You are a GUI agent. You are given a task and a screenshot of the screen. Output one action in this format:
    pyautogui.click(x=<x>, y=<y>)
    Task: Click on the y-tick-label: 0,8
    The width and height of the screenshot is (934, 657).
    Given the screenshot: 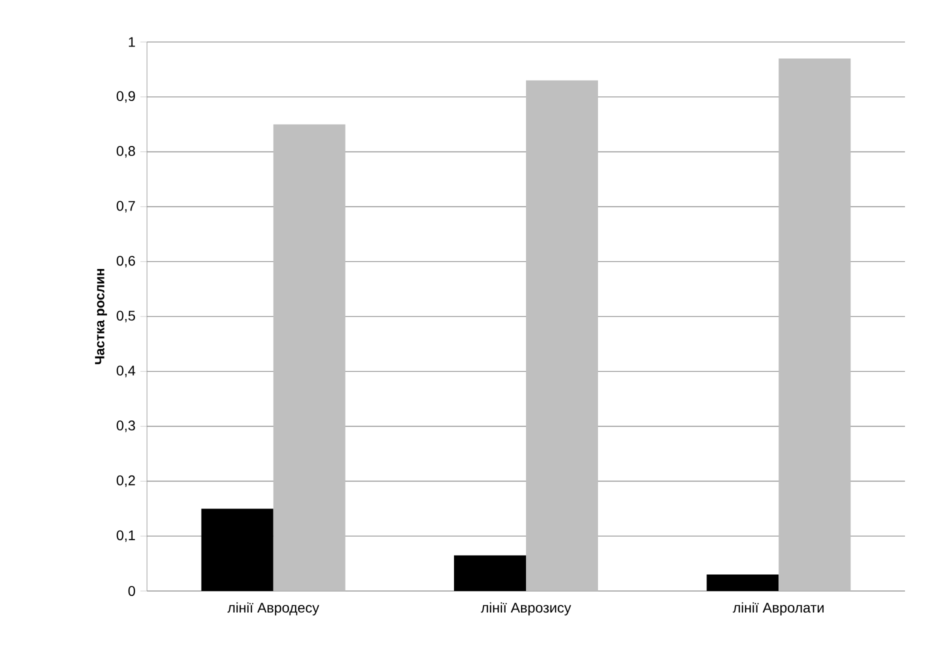 What is the action you would take?
    pyautogui.click(x=126, y=152)
    